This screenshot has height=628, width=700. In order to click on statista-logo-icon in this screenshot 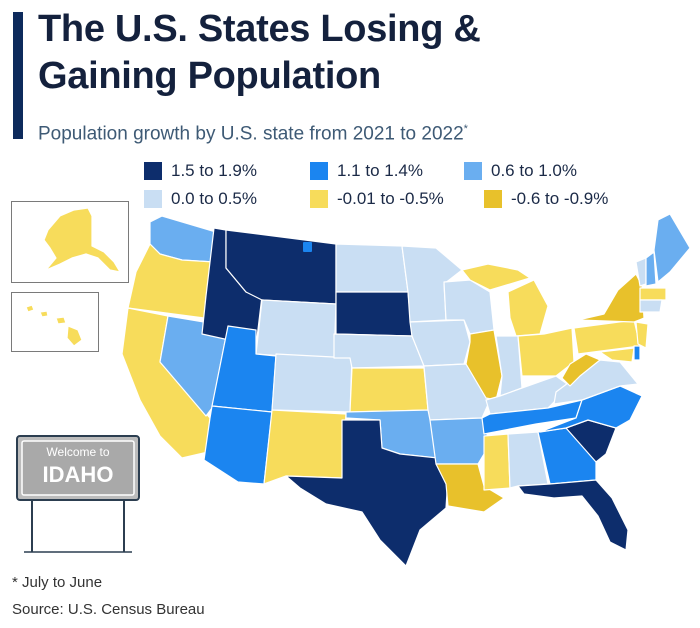, I will do `click(307, 247)`.